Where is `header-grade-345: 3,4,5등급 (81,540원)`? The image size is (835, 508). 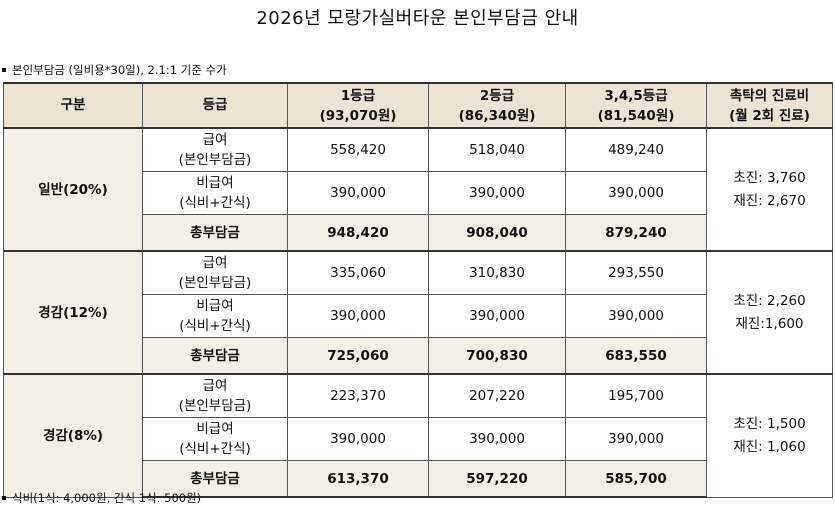
header-grade-345: 3,4,5등급 (81,540원) is located at coordinates (636, 105).